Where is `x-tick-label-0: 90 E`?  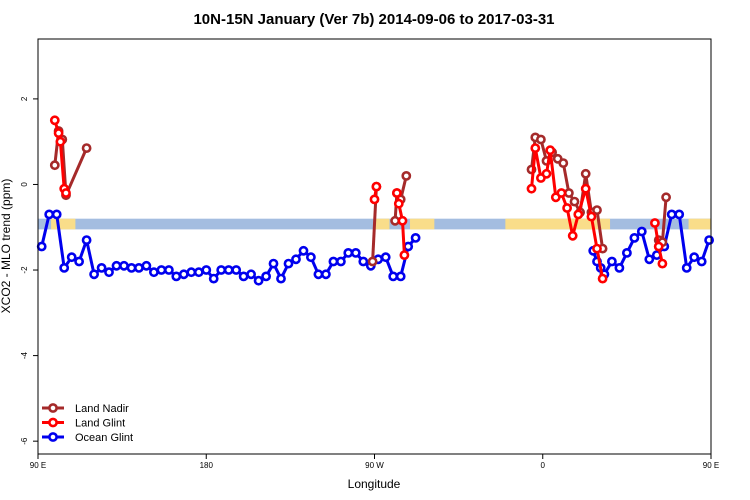 x-tick-label-0: 90 E is located at coordinates (38, 465).